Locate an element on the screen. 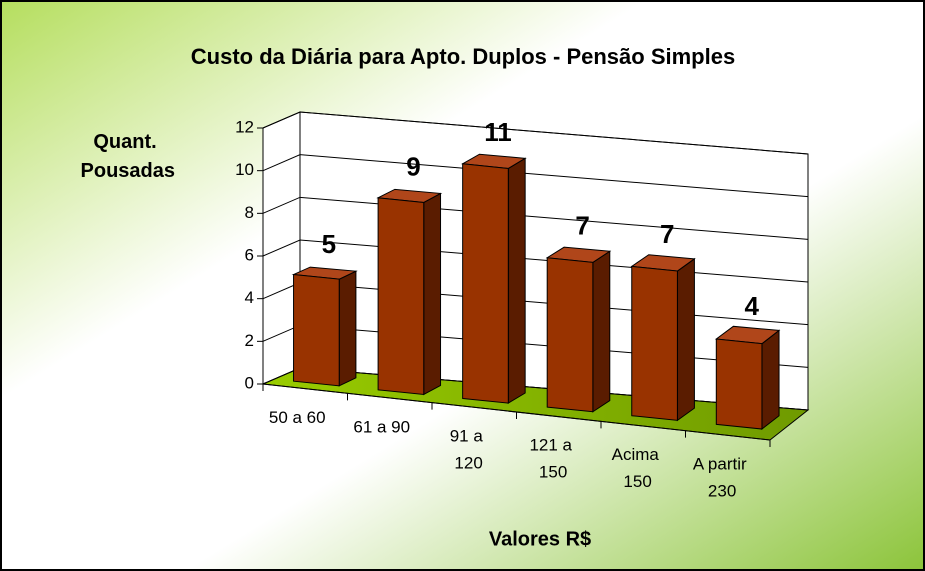 The height and width of the screenshot is (571, 925). x-tick-label: Acima 150 is located at coordinates (636, 468).